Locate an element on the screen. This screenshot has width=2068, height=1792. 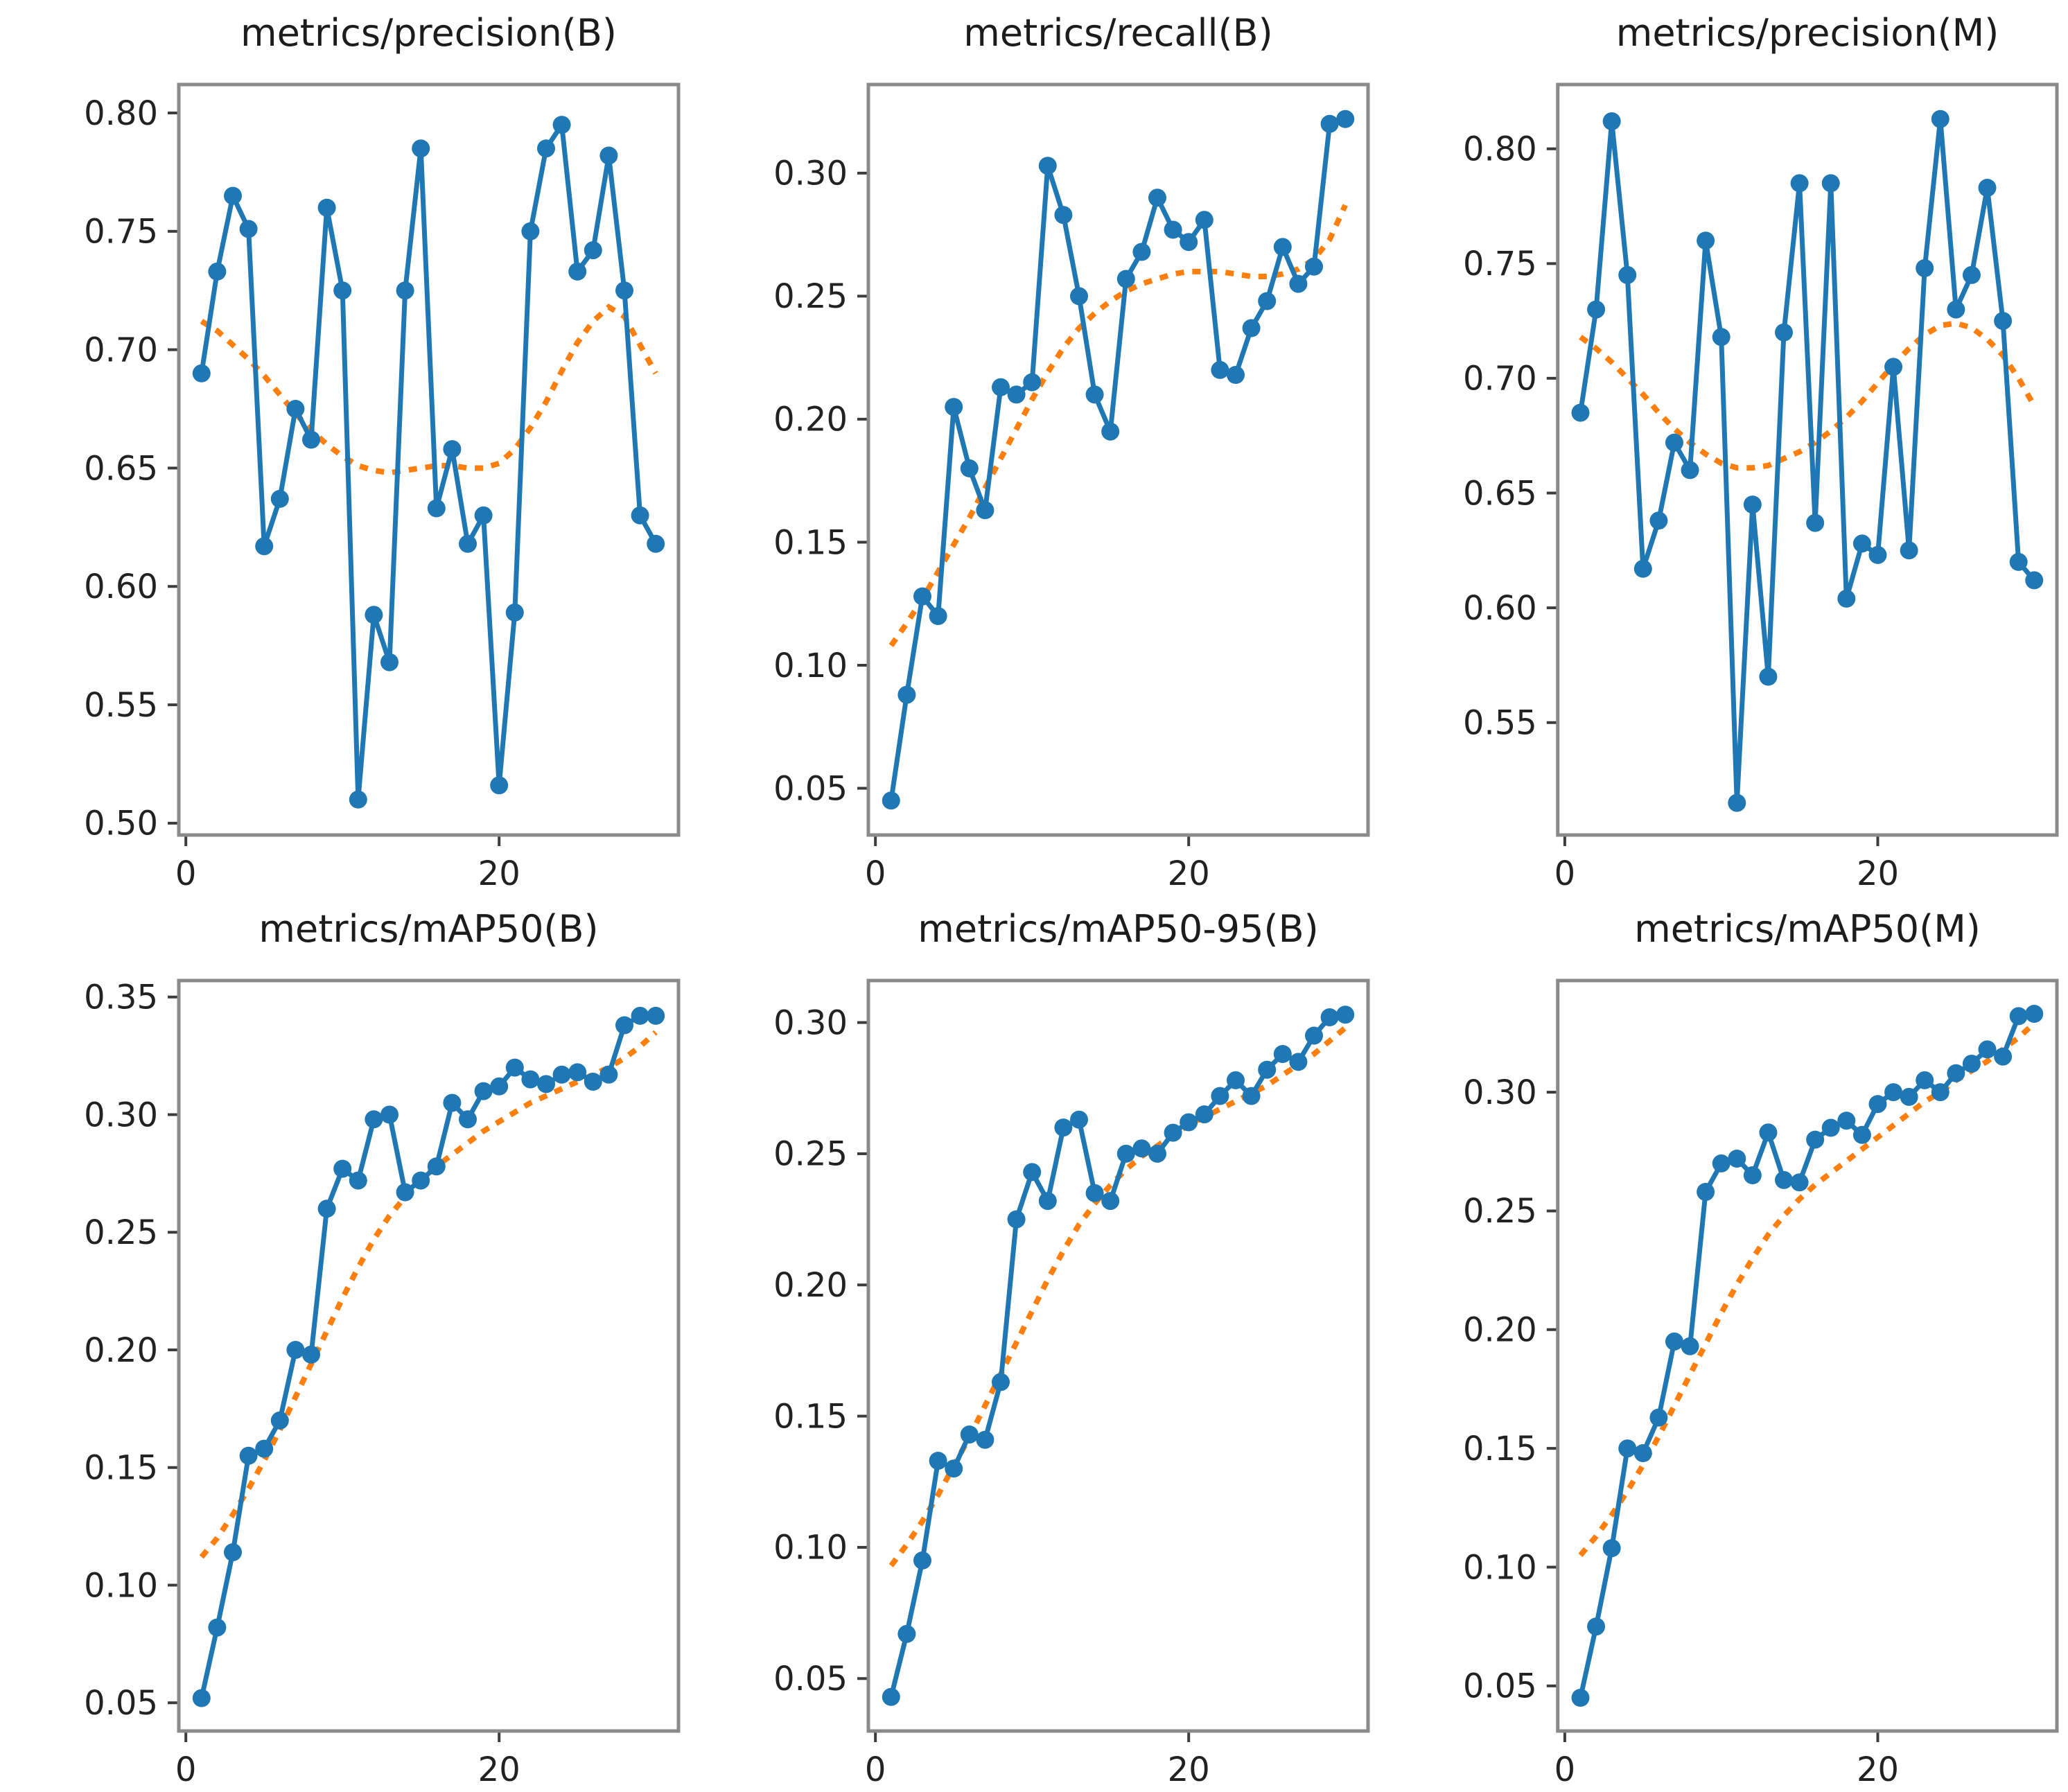
subplot-title-map50-m: metrics/mAP50(M) is located at coordinates (1807, 929).